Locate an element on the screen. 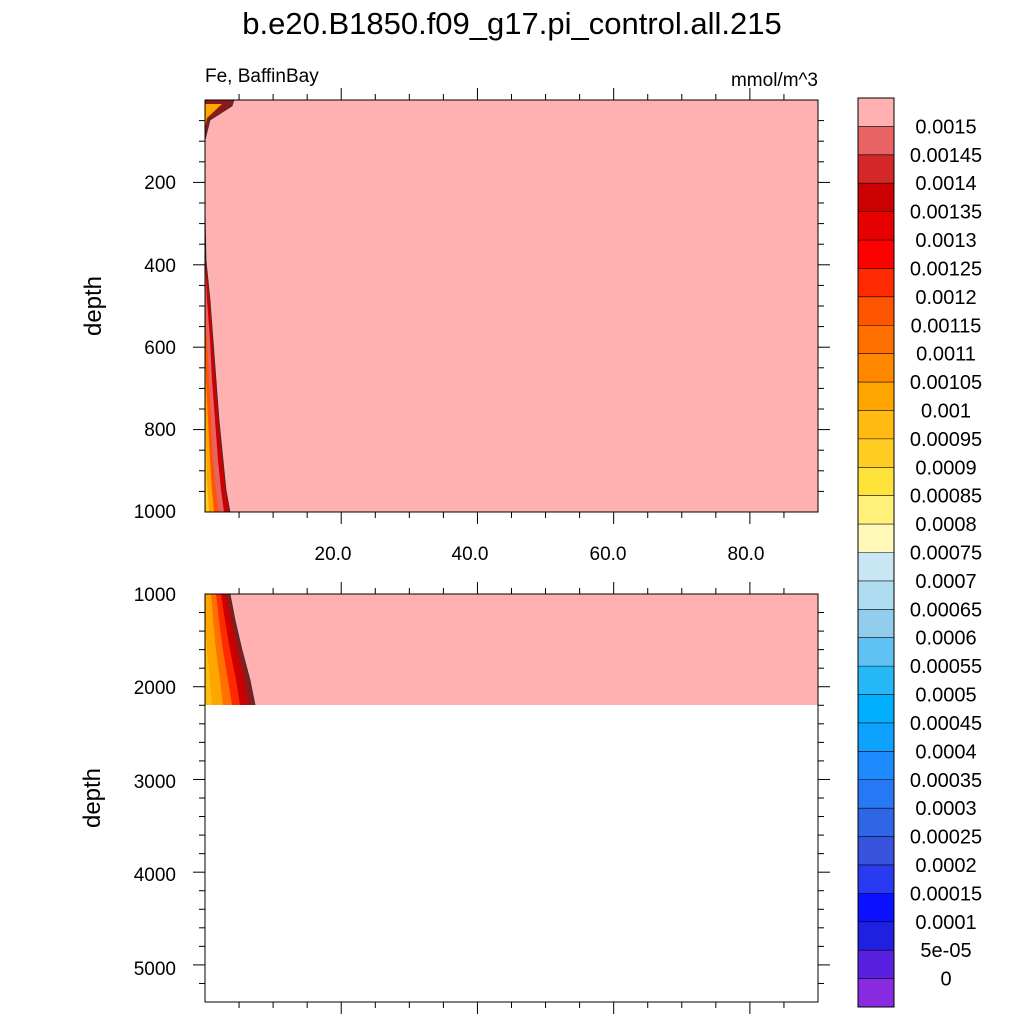 The width and height of the screenshot is (1024, 1024). y-tick-label: 800 is located at coordinates (160, 430).